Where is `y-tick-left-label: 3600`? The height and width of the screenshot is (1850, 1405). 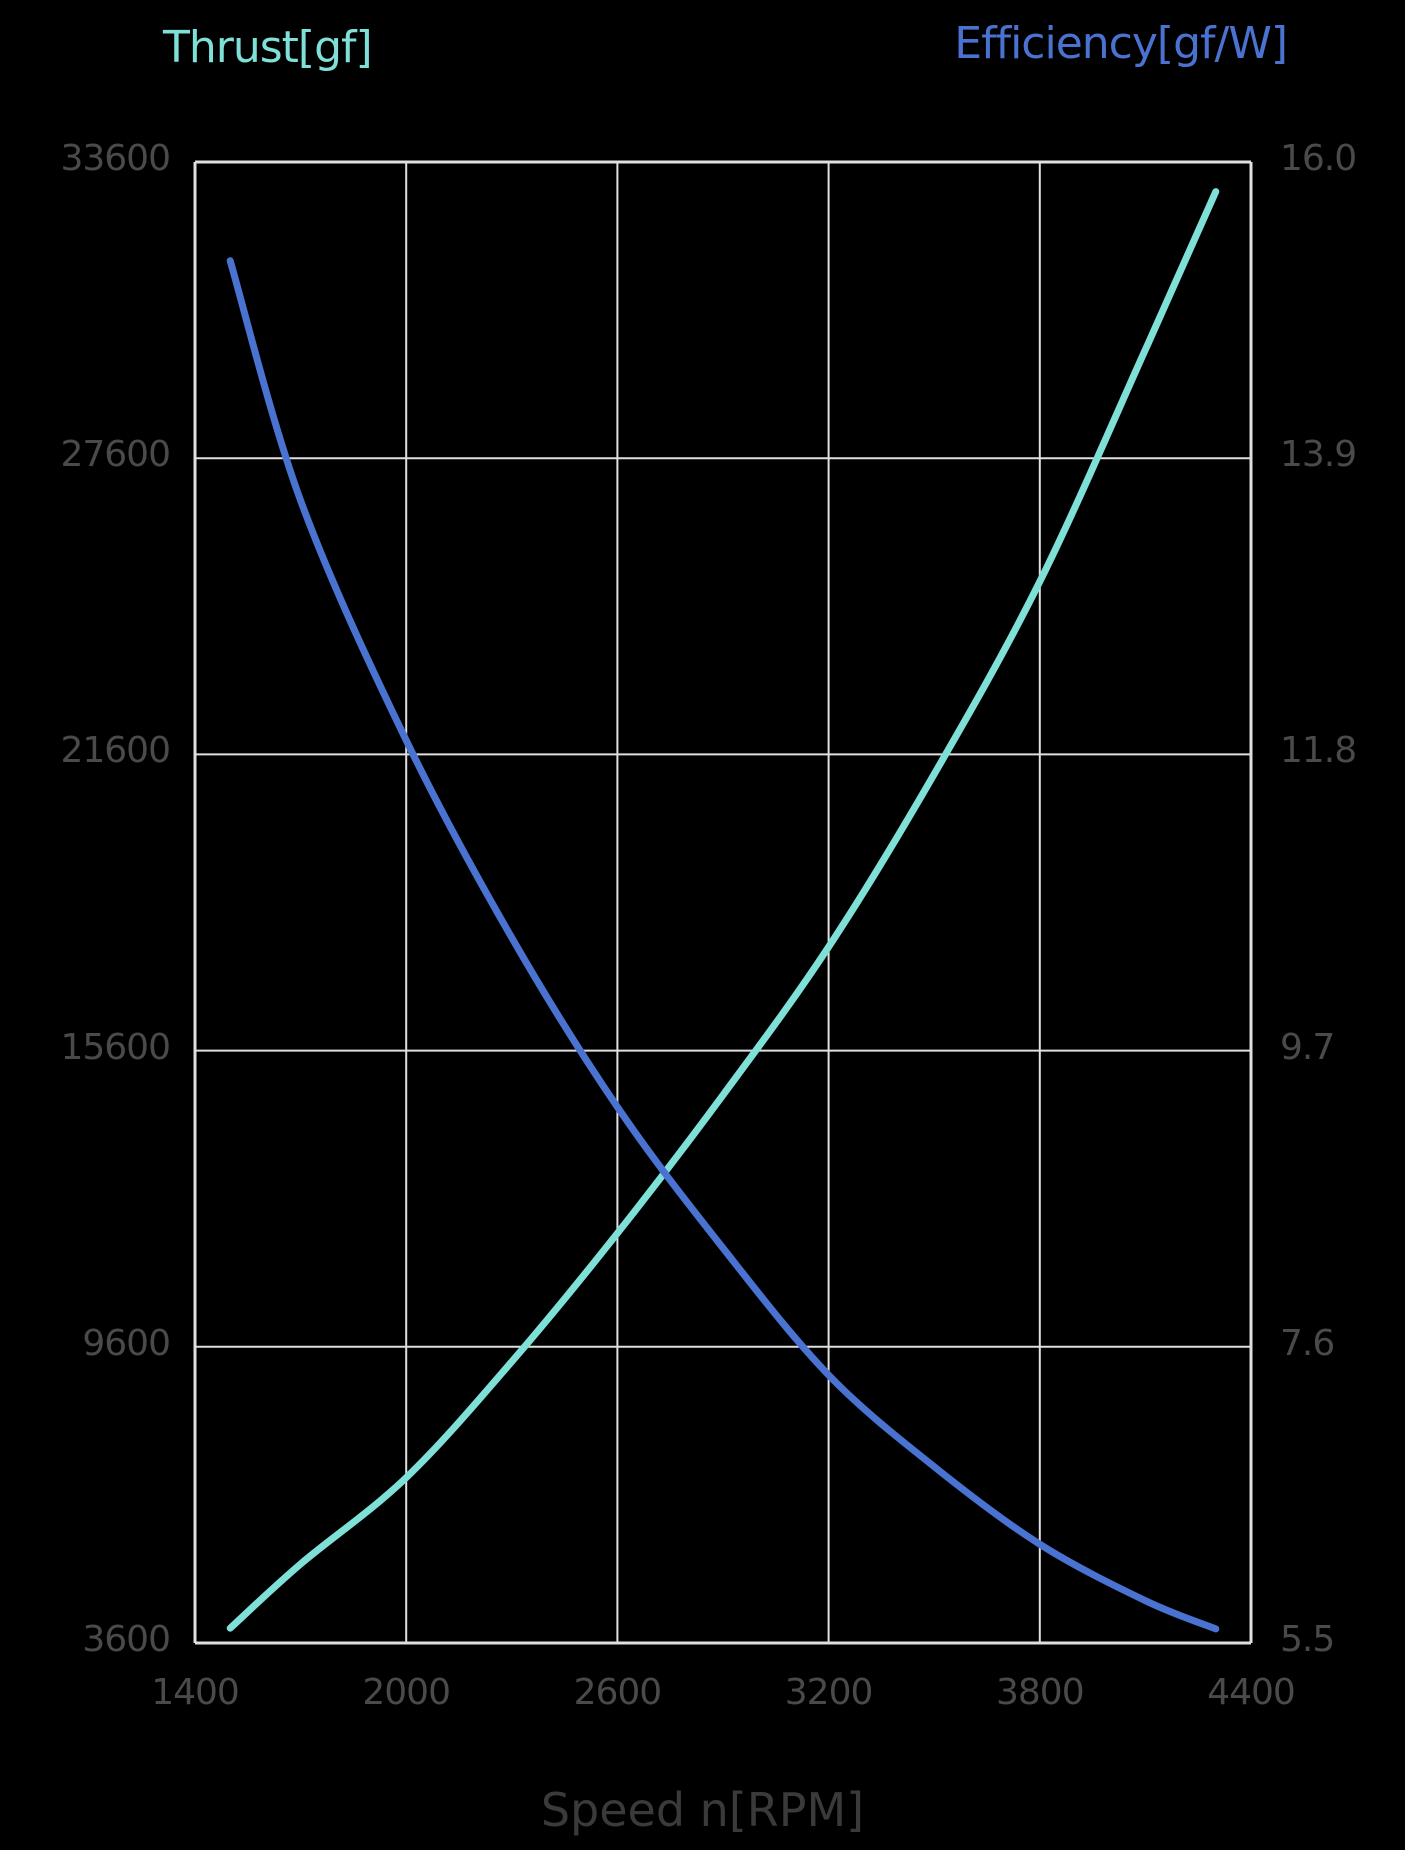
y-tick-left-label: 3600 is located at coordinates (126, 1639).